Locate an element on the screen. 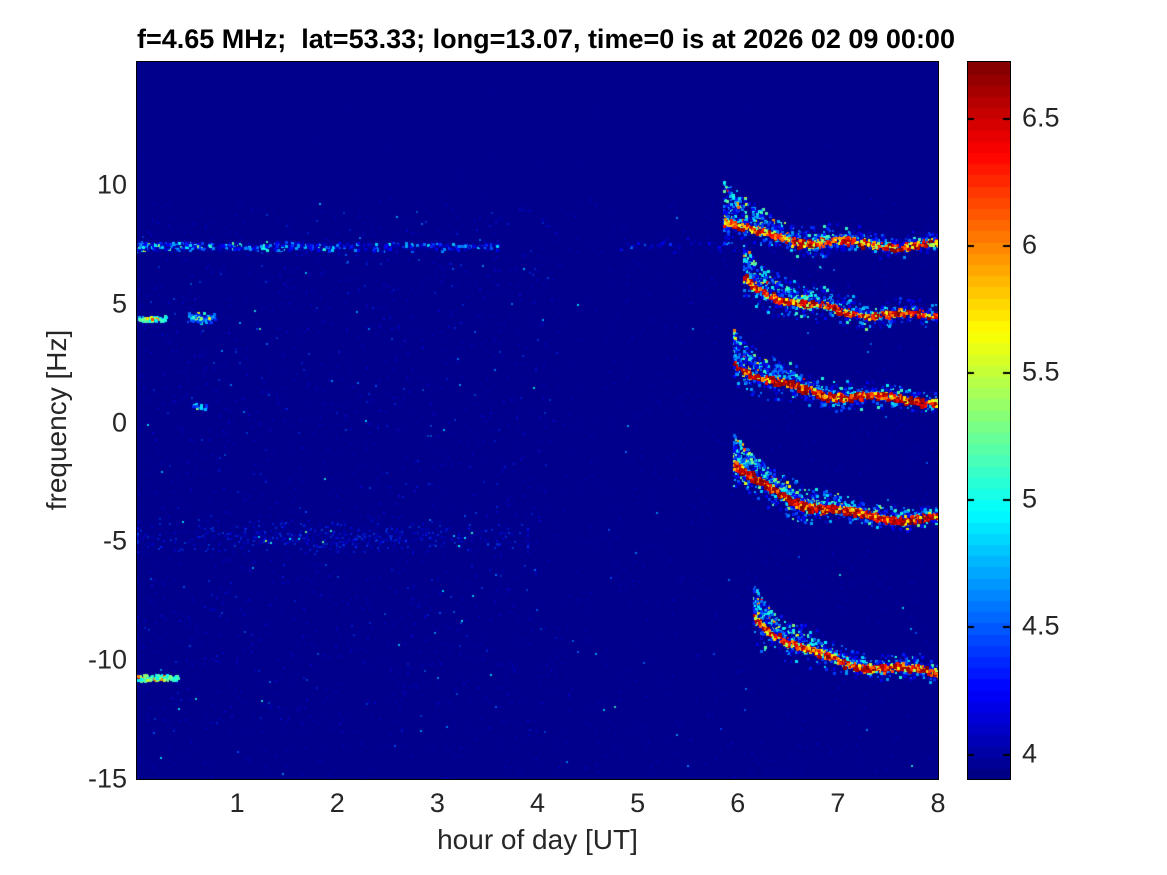  x-tick-label: 1 is located at coordinates (237, 803).